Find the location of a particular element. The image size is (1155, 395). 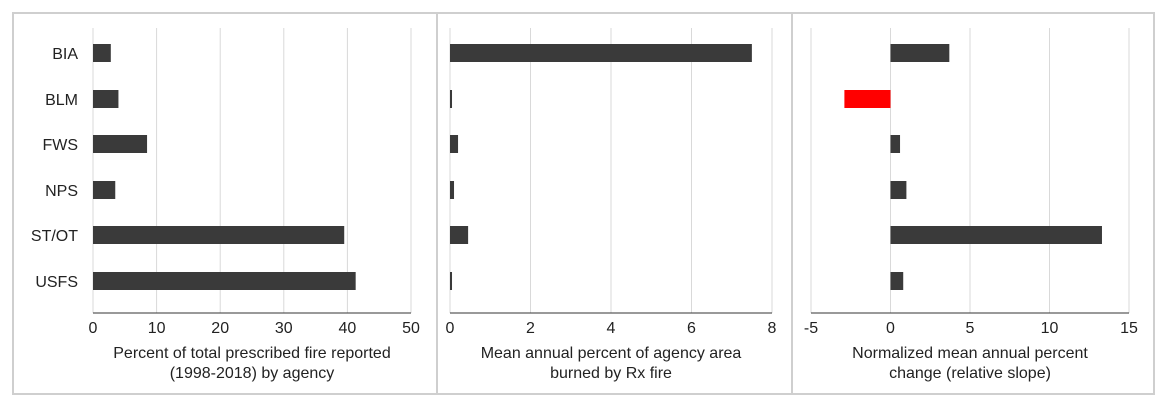

bar-p2-st-ot is located at coordinates (459, 235).